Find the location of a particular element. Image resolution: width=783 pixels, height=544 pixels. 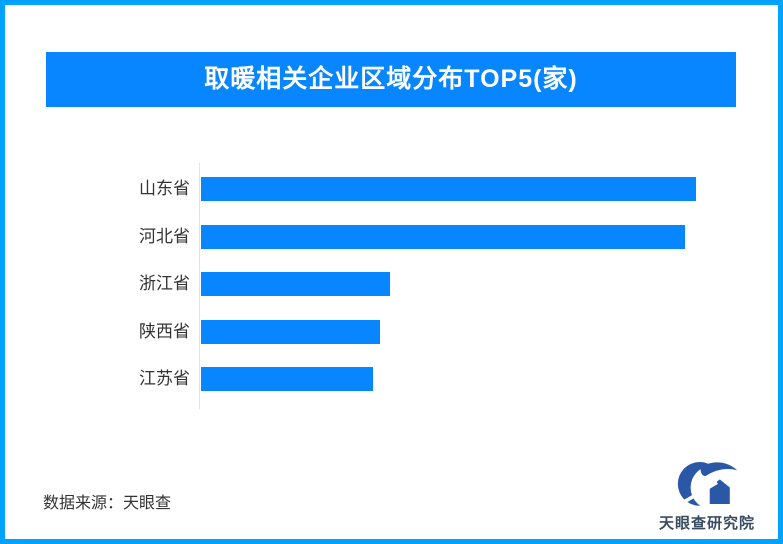

category-label: 河北省 is located at coordinates (164, 236).